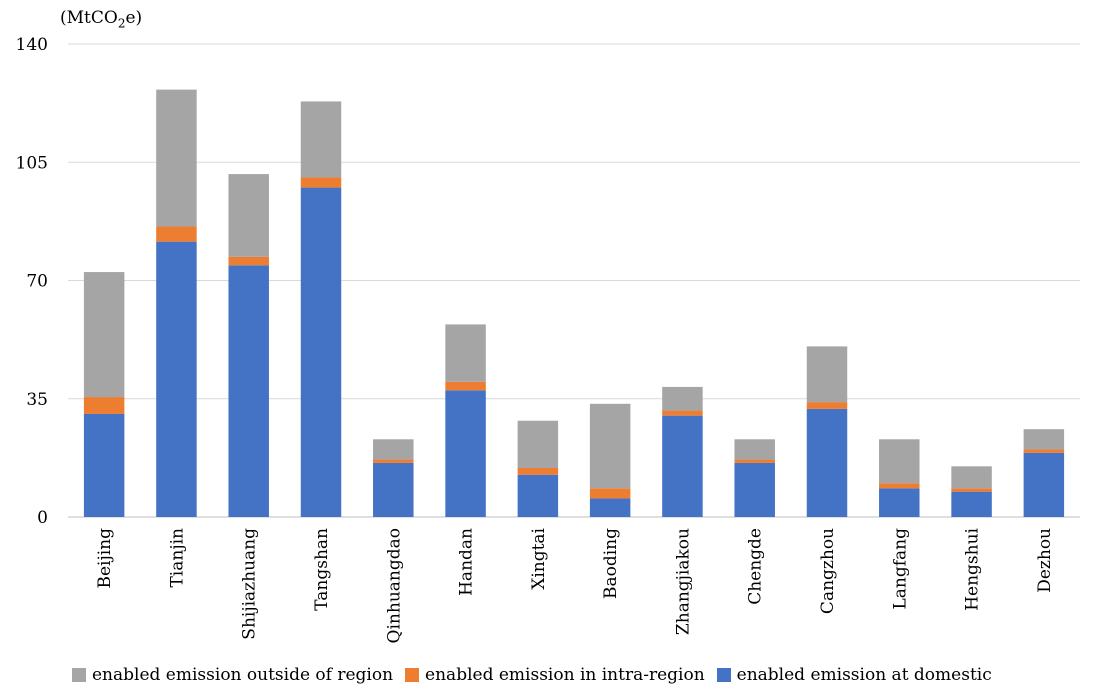  I want to click on x-tick-label: Xingtai, so click(539, 558).